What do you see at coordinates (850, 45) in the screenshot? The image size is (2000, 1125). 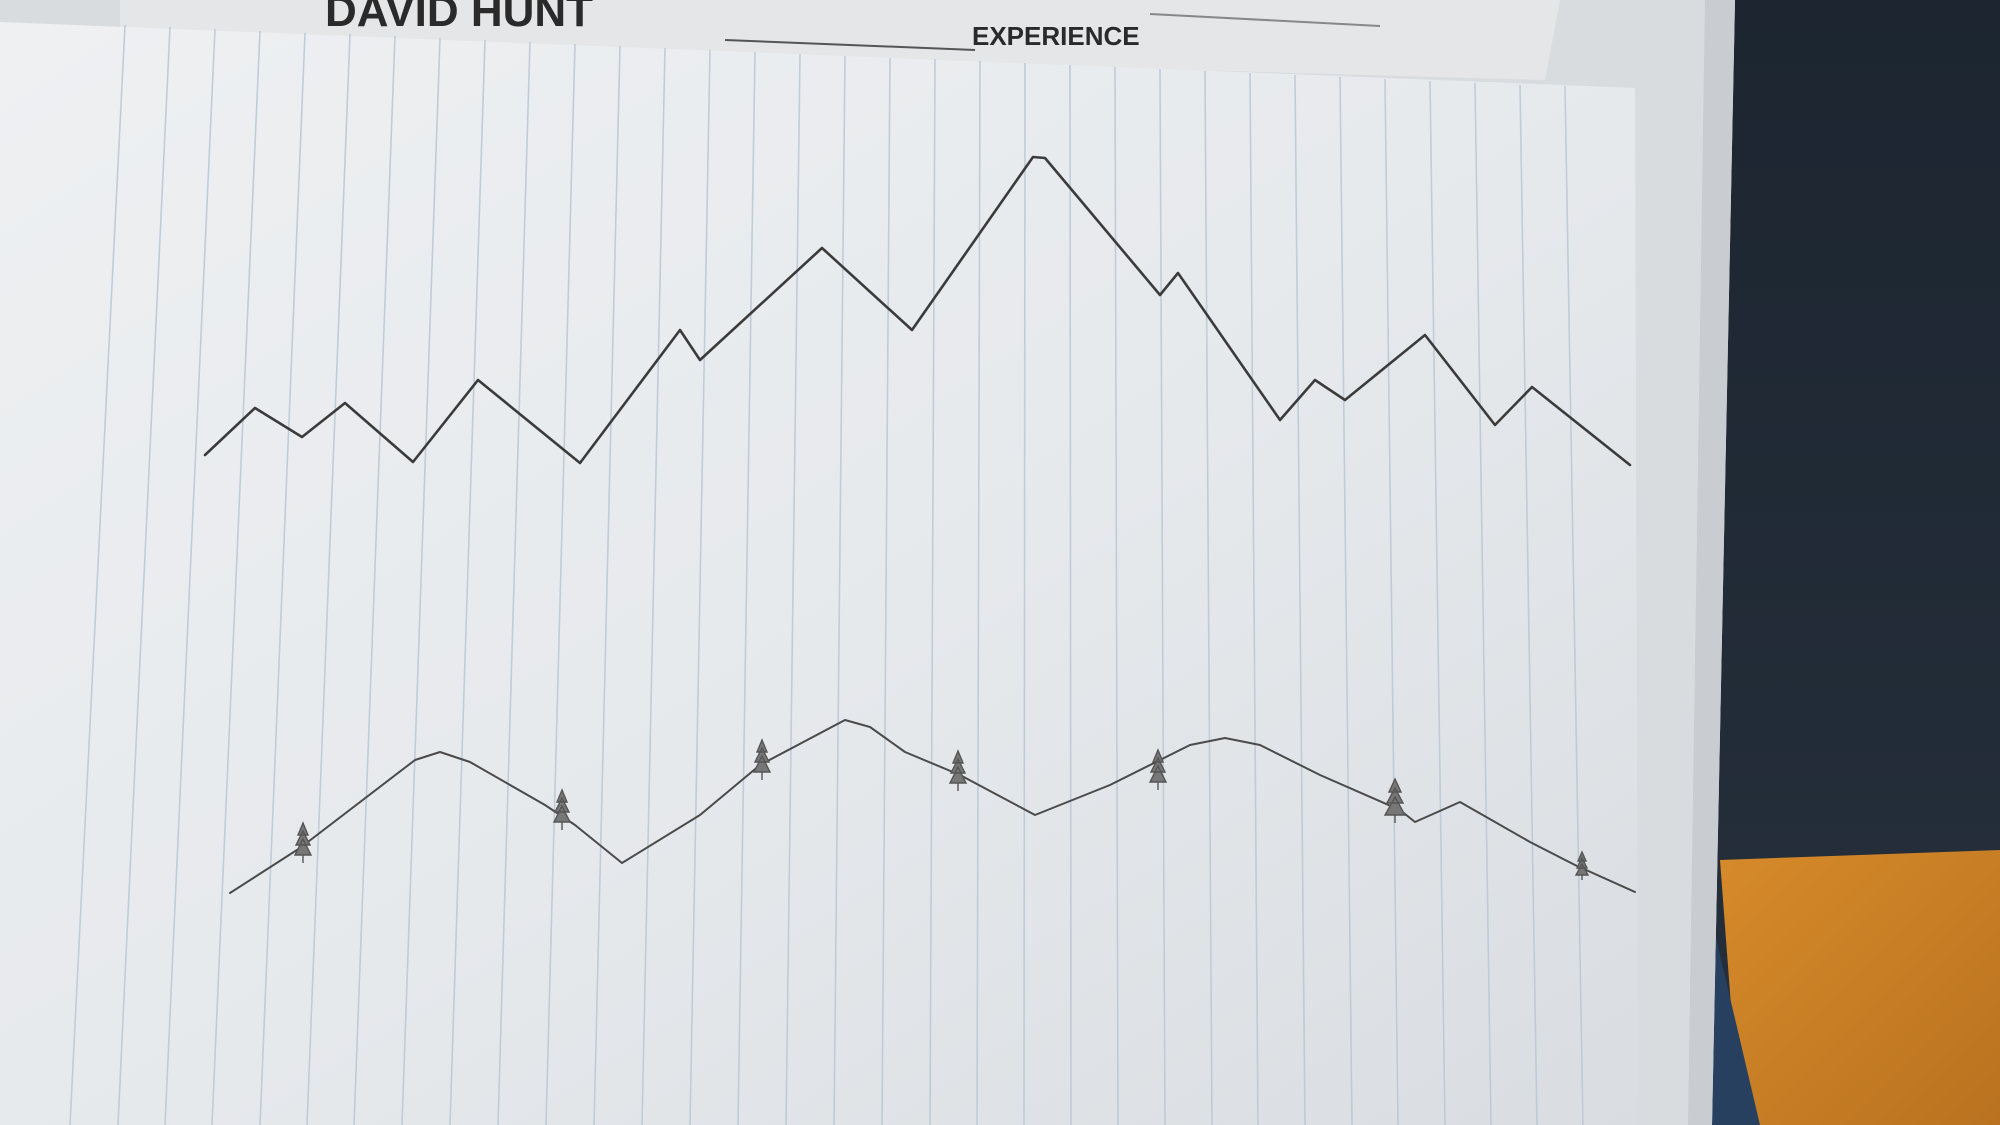 I see `resume-rule` at bounding box center [850, 45].